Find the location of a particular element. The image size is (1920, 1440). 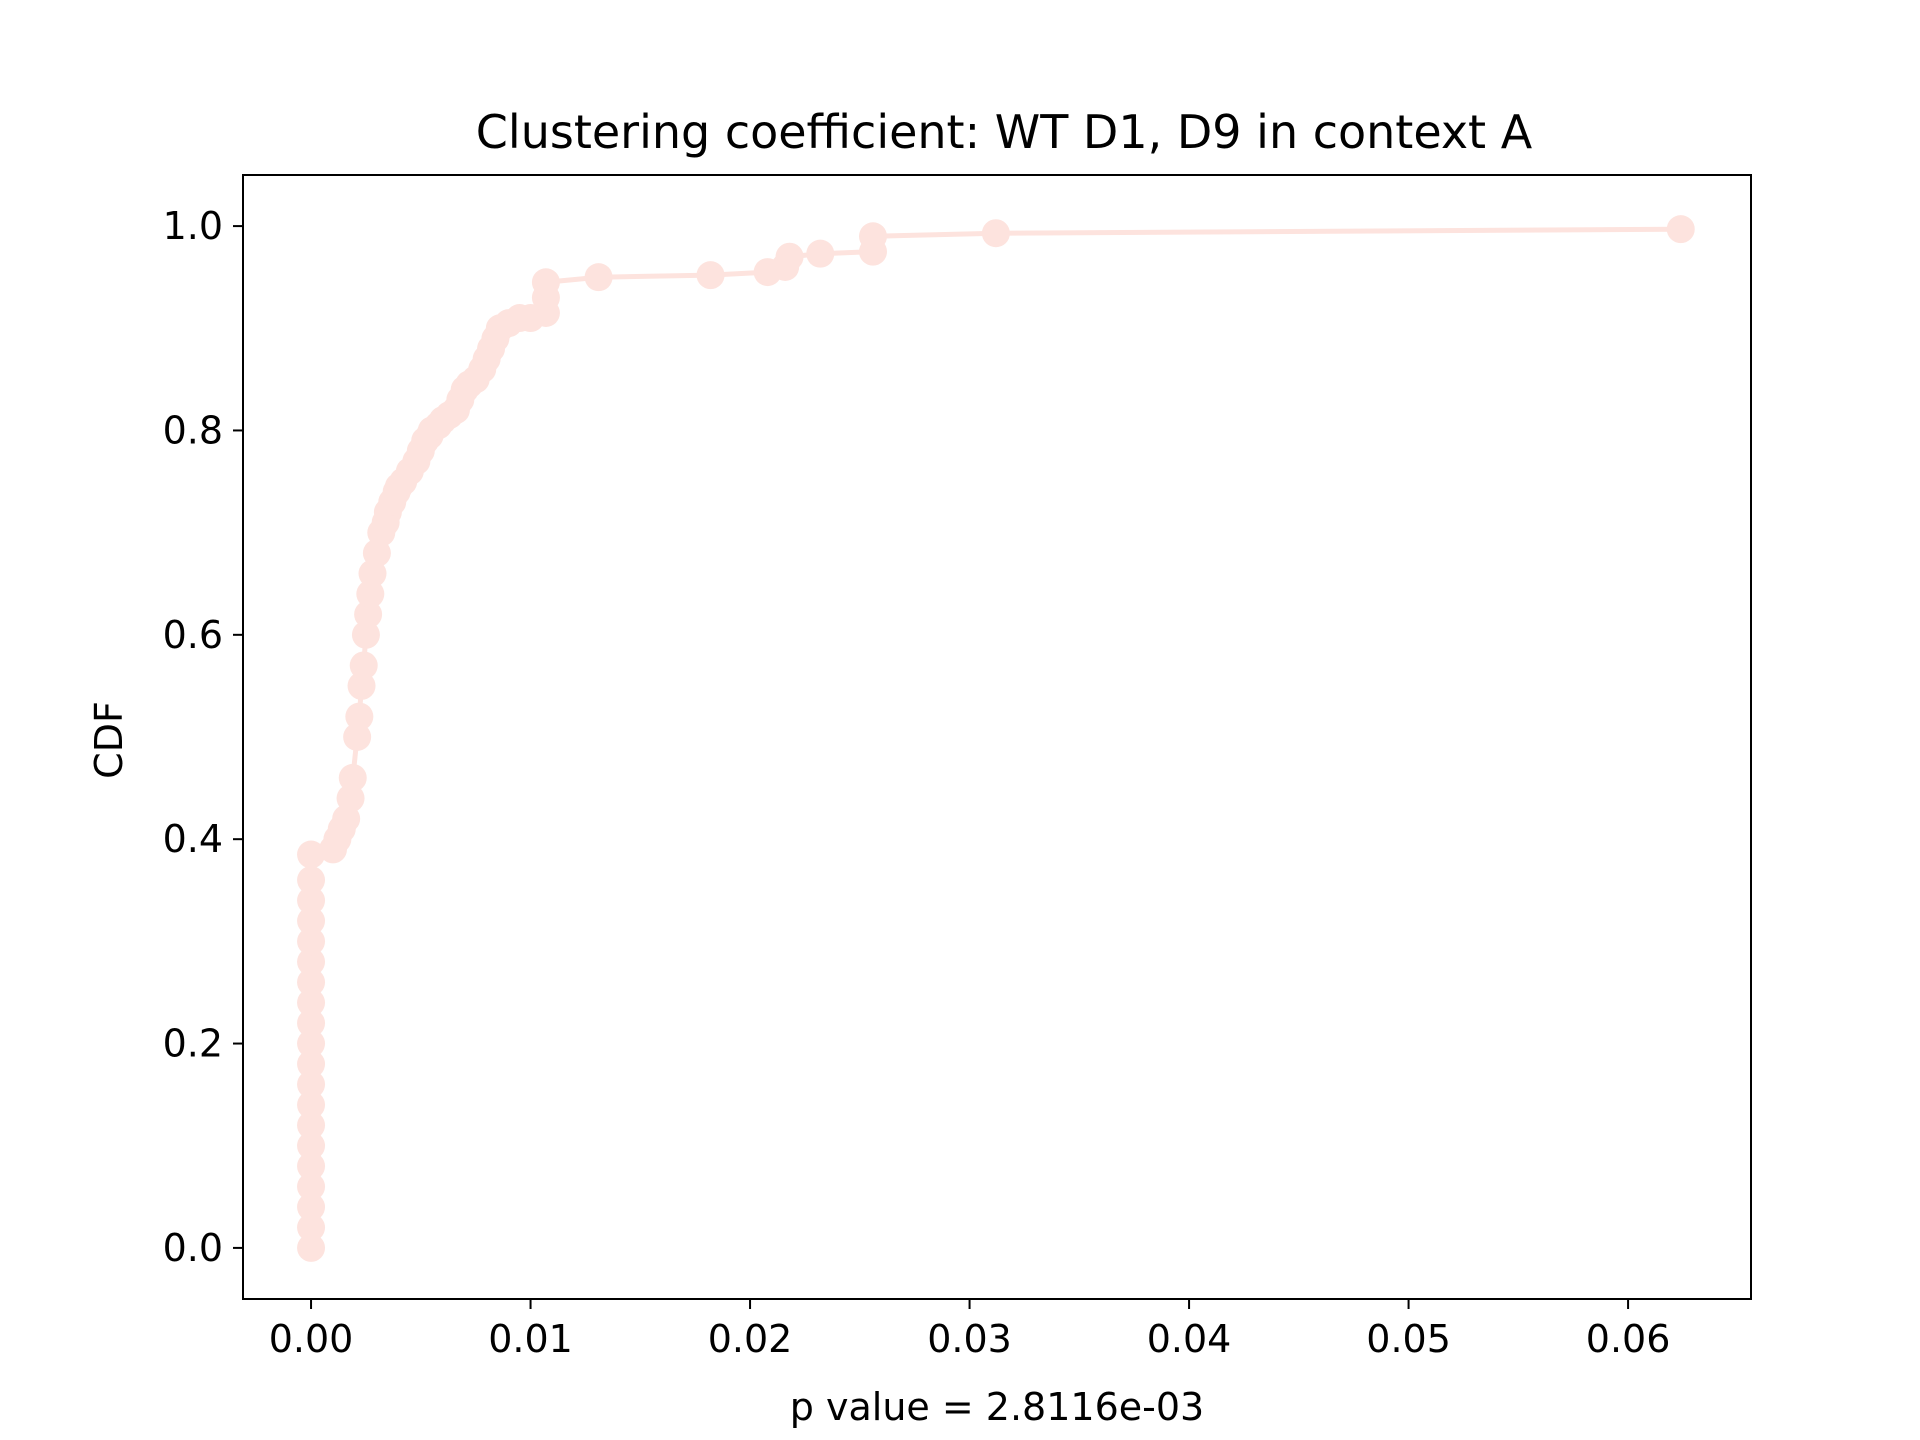

y-axis: 0.0 0.2 0.4 0.6 0.8 1.0 is located at coordinates (203, 737).